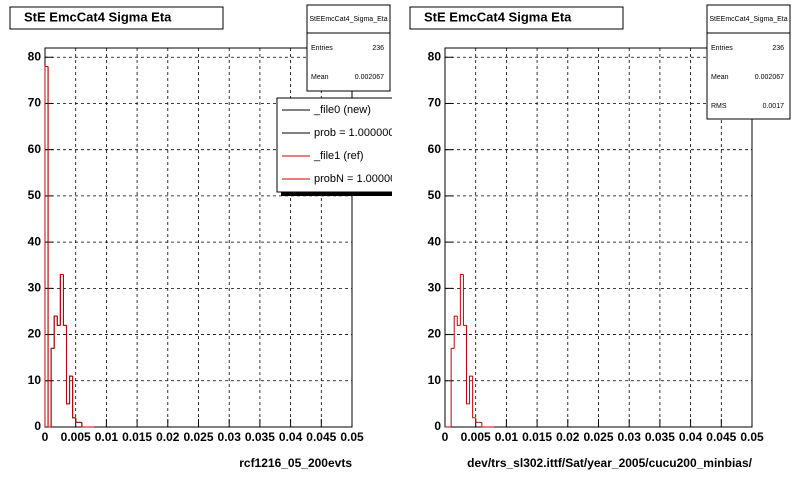 This screenshot has height=480, width=800. I want to click on legend-label: _file0 (new), so click(342, 110).